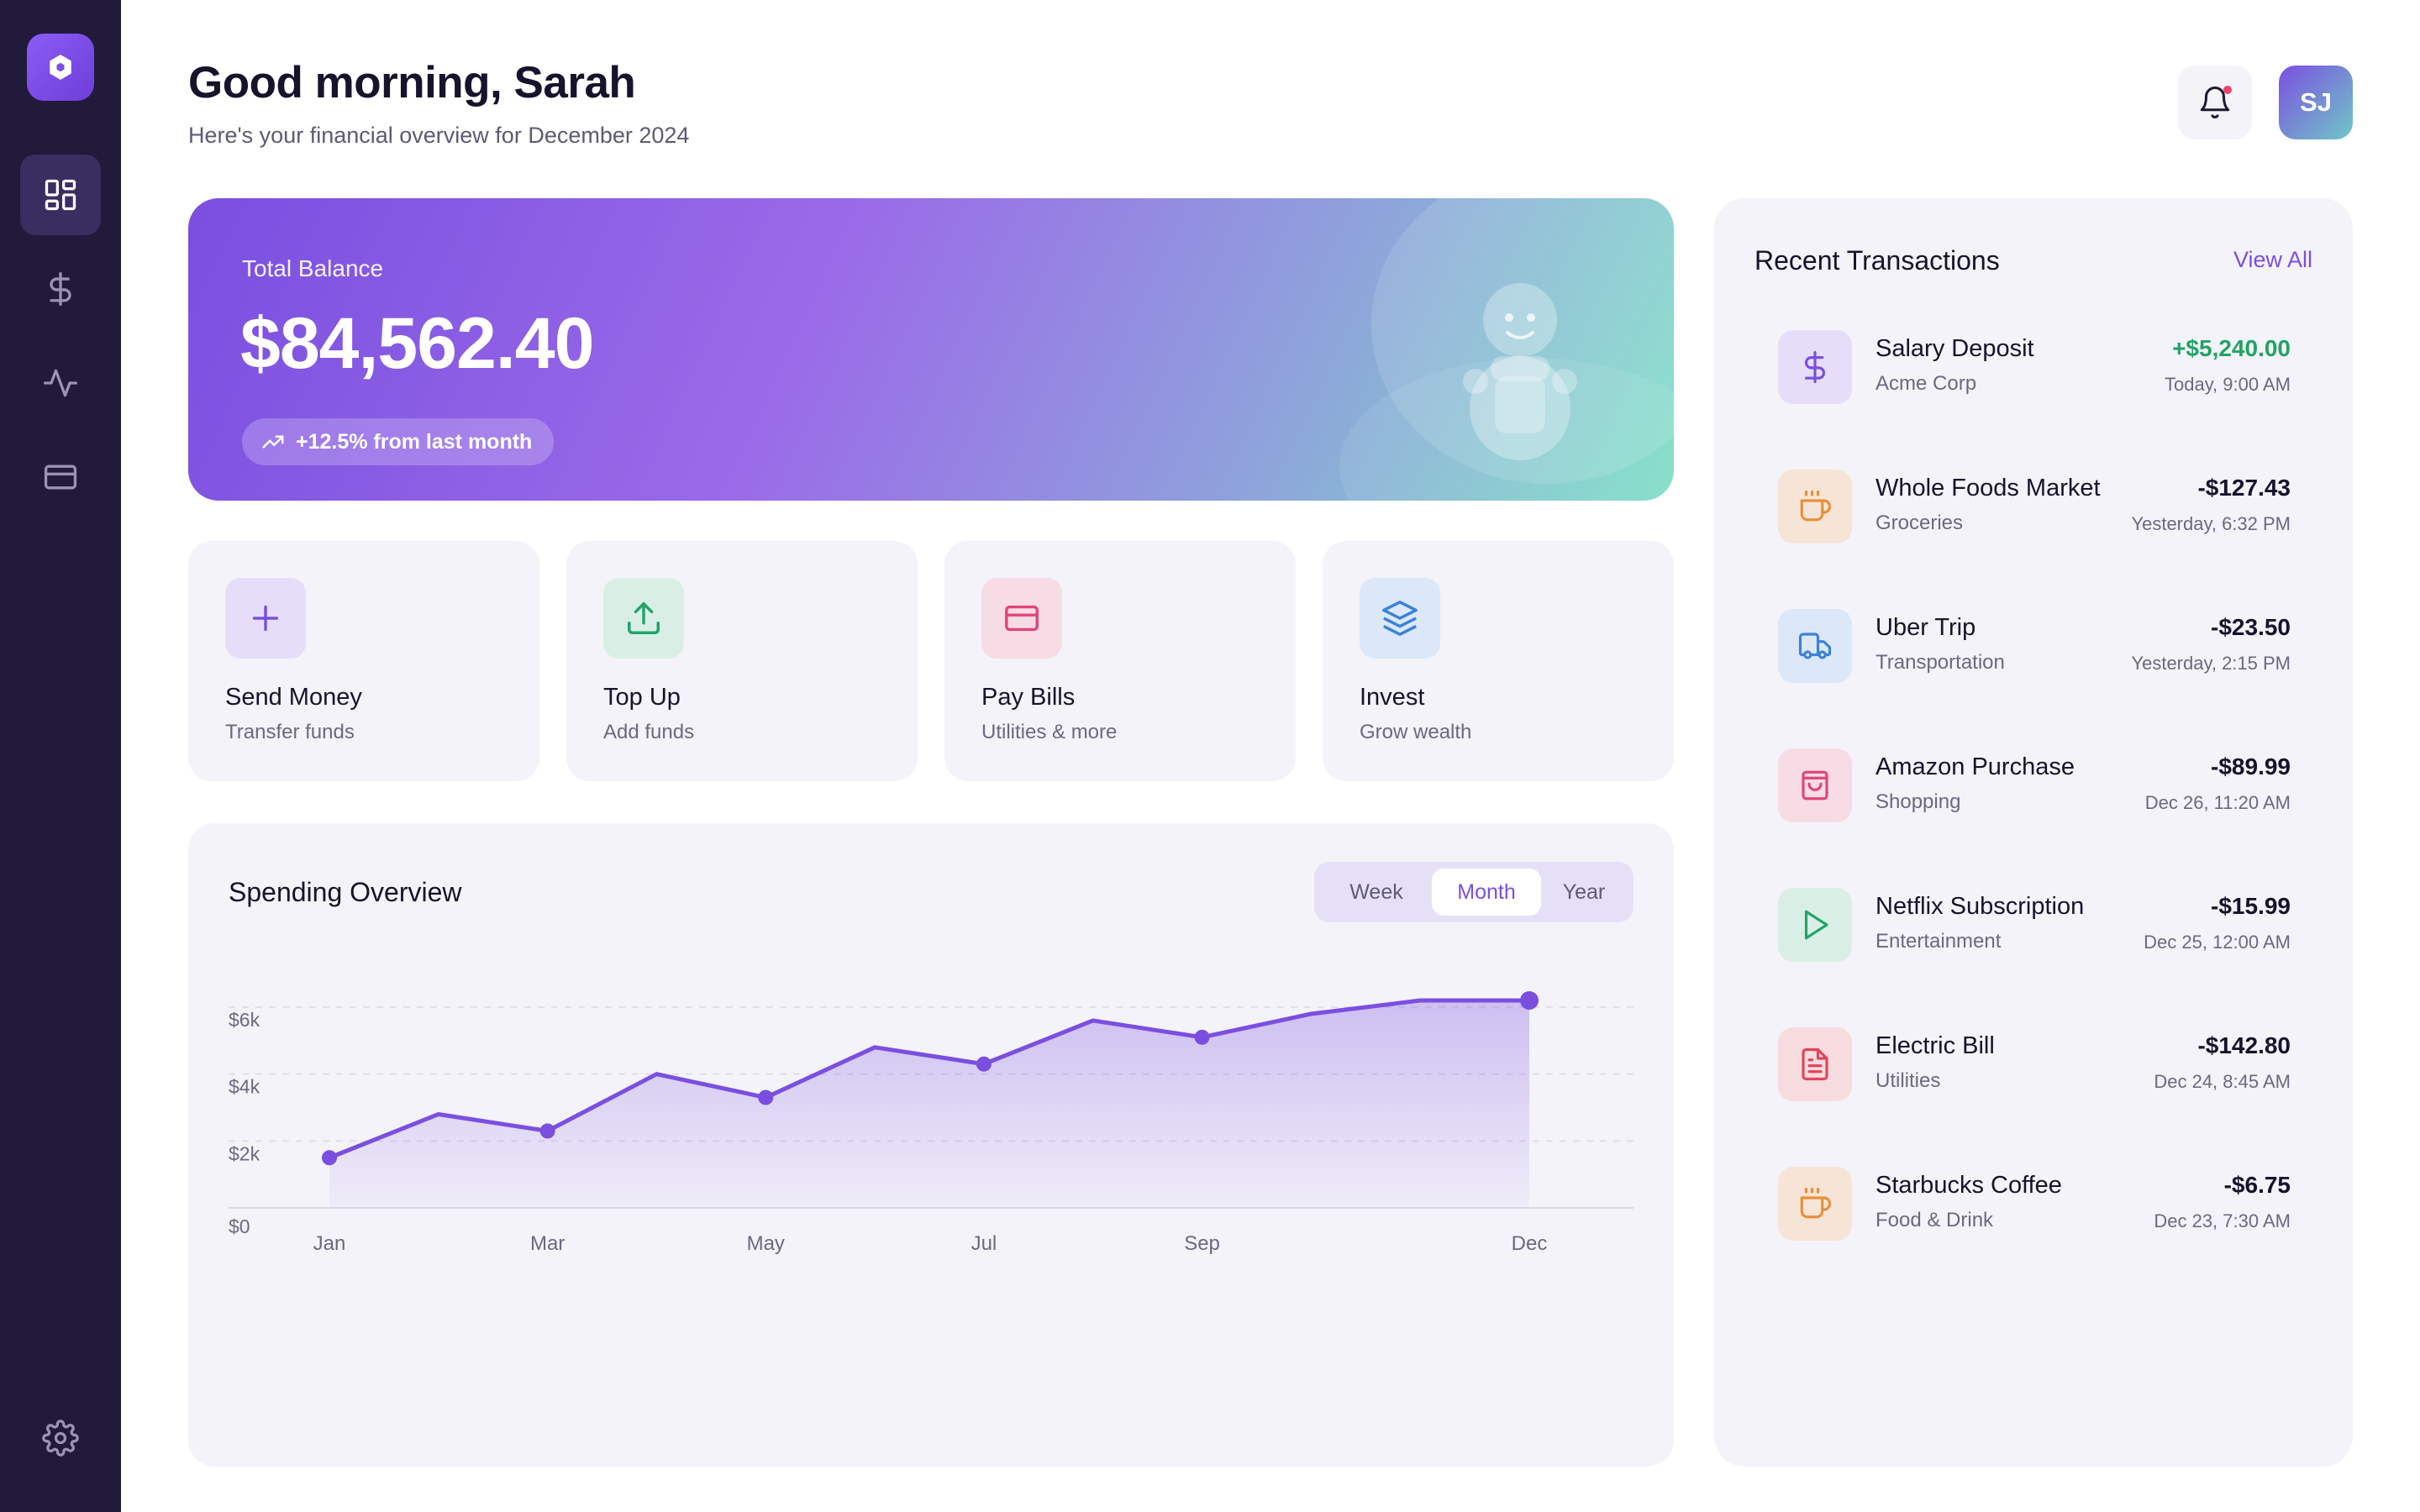  What do you see at coordinates (1955, 348) in the screenshot?
I see `transaction-name: Salary Deposit` at bounding box center [1955, 348].